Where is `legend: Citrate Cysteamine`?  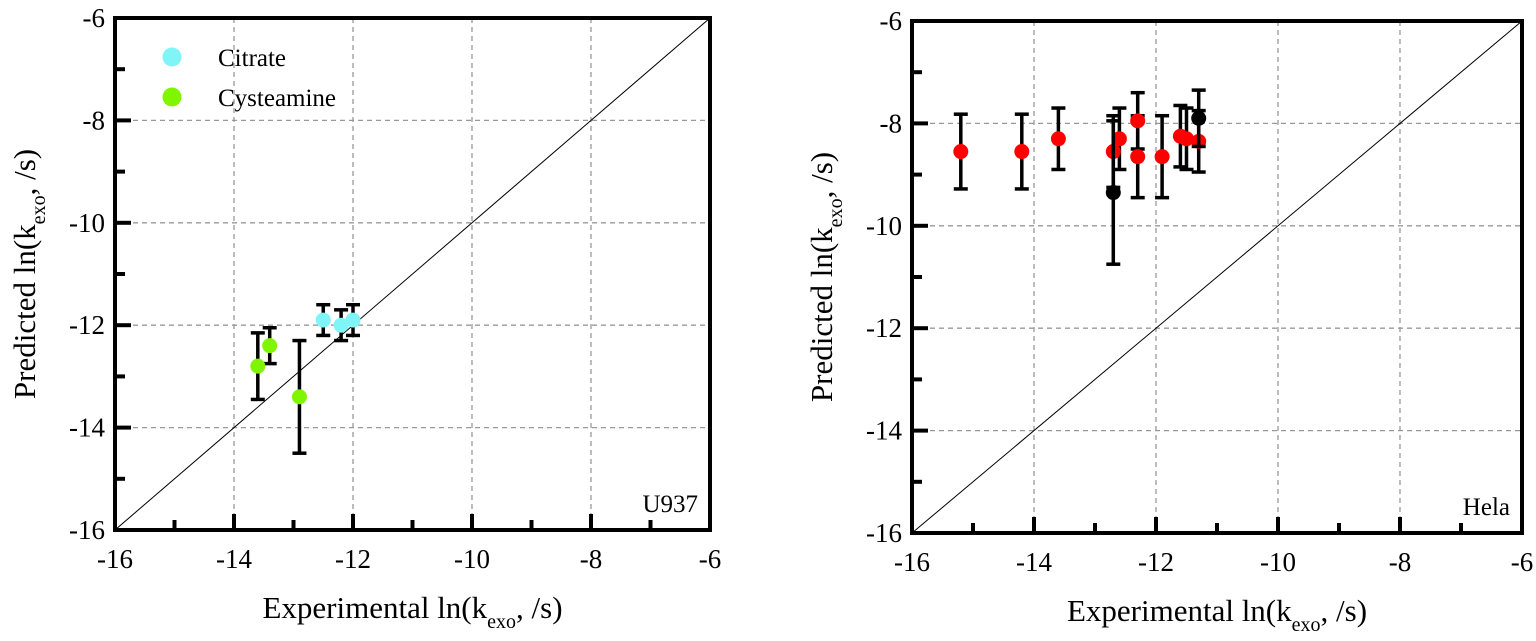 legend: Citrate Cysteamine is located at coordinates (249, 78).